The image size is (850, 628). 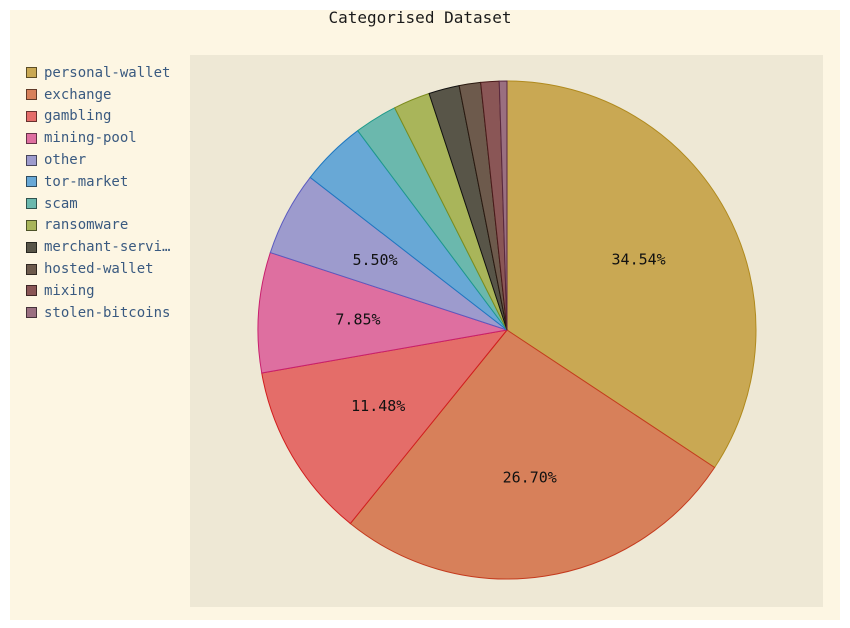 I want to click on slice-label-personal-wallet: 34.54%, so click(x=639, y=259).